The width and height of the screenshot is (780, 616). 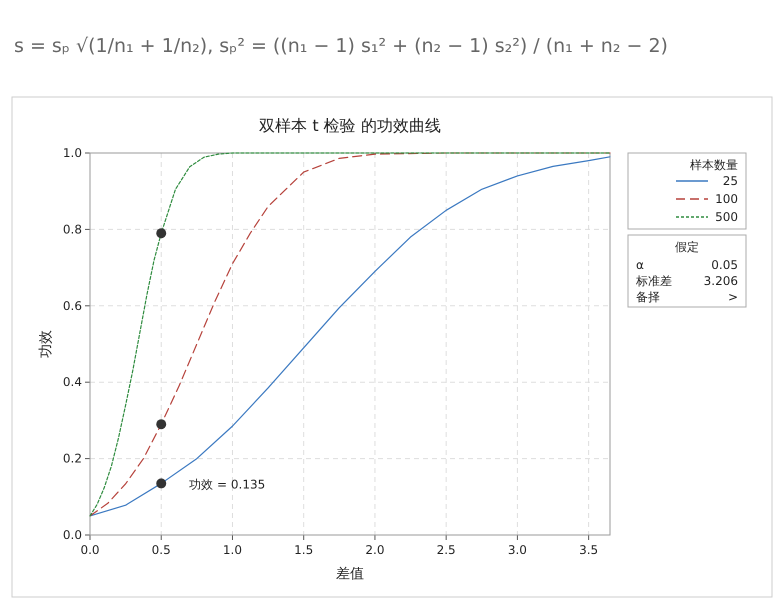 I want to click on x-tick-label: 2.5, so click(x=446, y=550).